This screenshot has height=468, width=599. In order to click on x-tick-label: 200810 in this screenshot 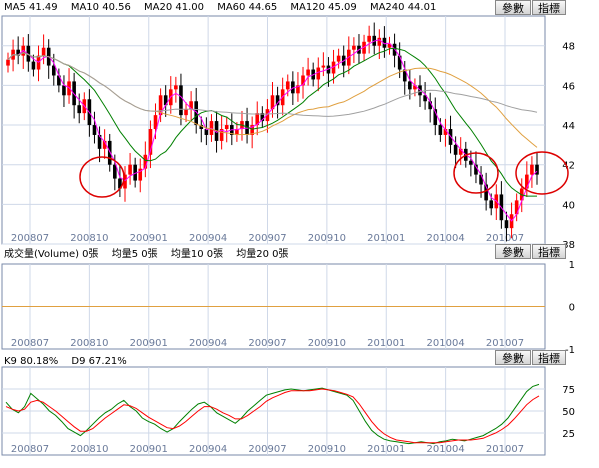, I will do `click(89, 449)`.